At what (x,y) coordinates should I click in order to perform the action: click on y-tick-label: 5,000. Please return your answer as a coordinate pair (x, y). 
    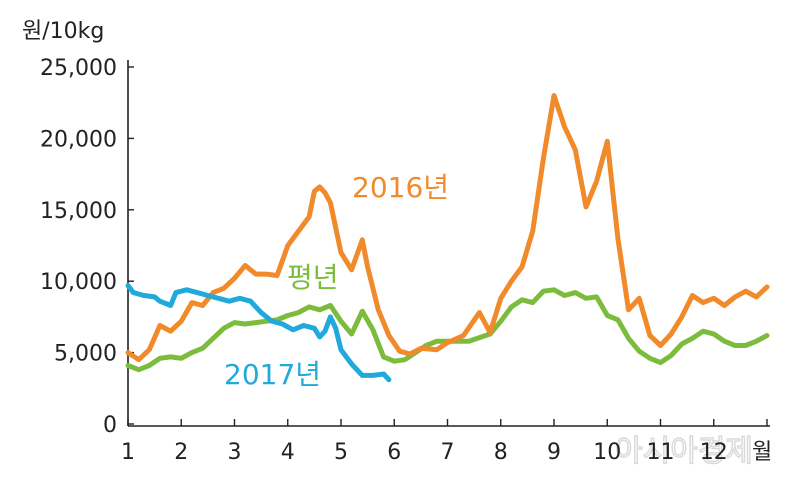
    Looking at the image, I should click on (85, 354).